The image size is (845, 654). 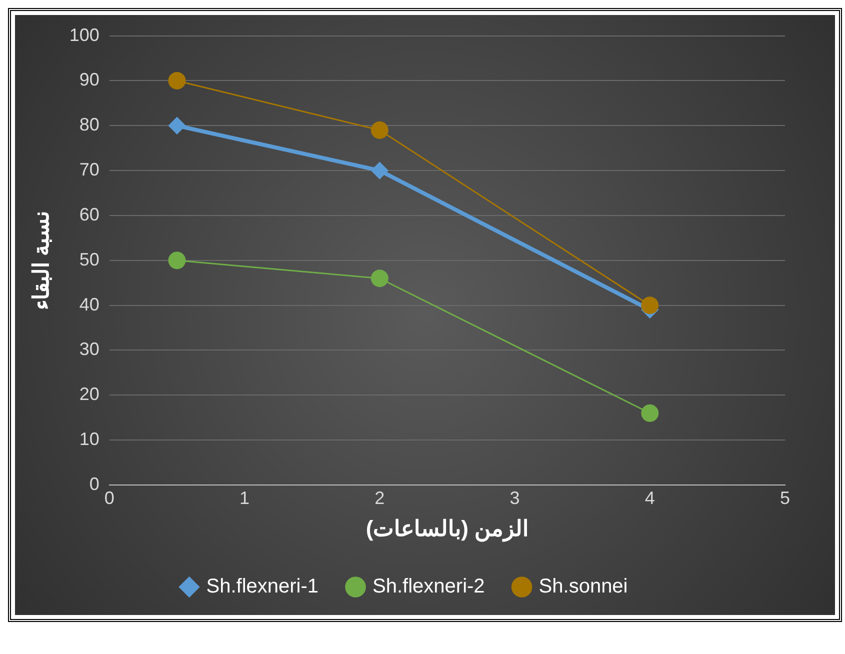 What do you see at coordinates (41, 260) in the screenshot?
I see `y-axis-title: نسبة البقاء` at bounding box center [41, 260].